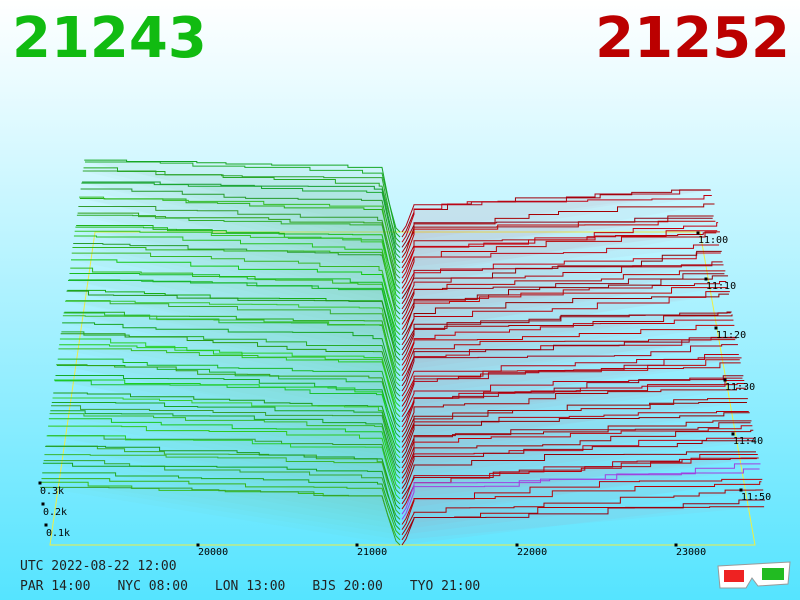 The height and width of the screenshot is (600, 800). I want to click on city-time: LON 13:00, so click(250, 586).